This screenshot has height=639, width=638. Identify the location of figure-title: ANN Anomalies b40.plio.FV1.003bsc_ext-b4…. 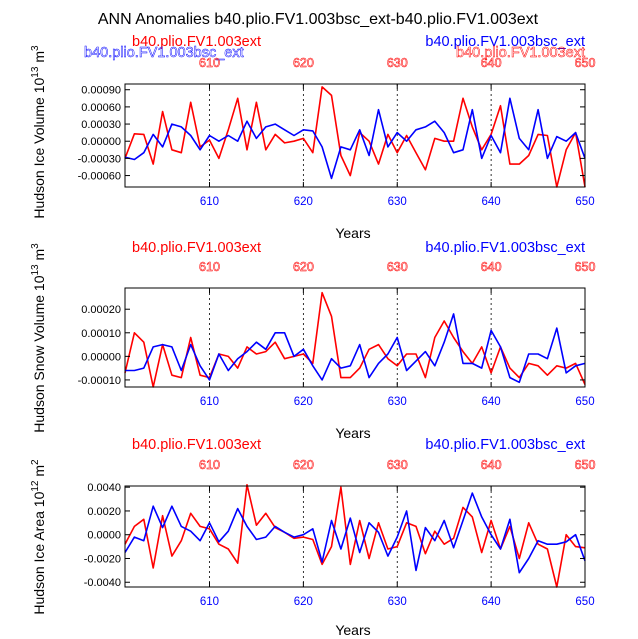
(318, 19).